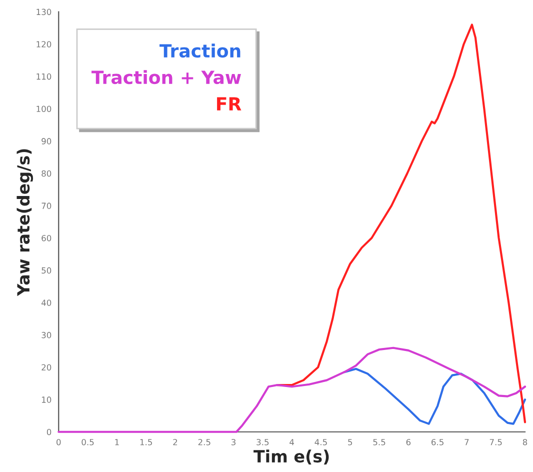  Describe the element at coordinates (434, 396) in the screenshot. I see `line-series` at that location.